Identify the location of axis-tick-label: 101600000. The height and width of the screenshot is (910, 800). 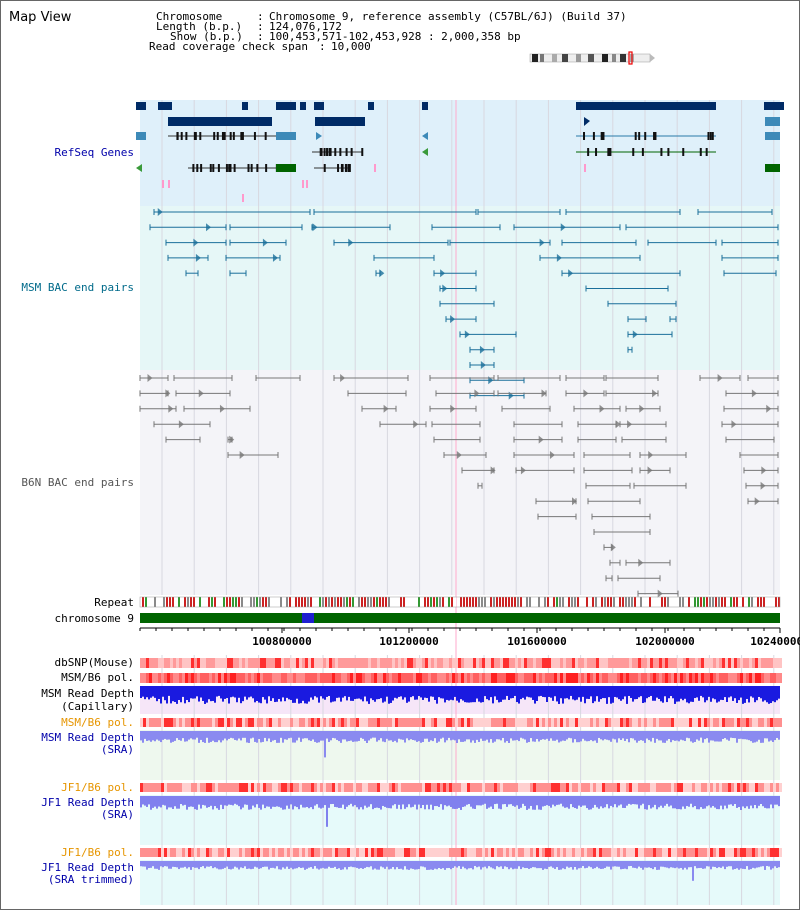
(537, 641).